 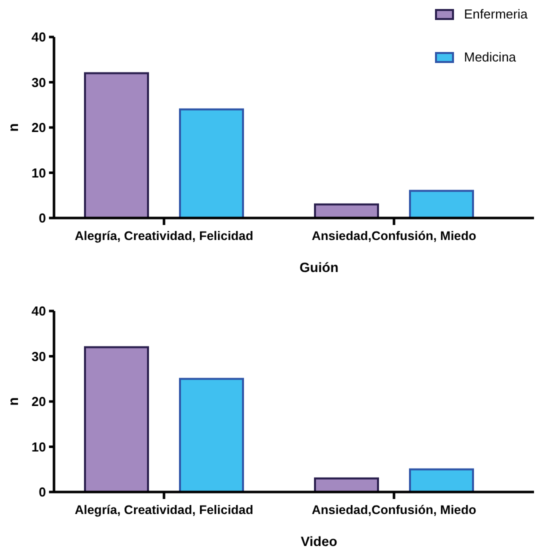 I want to click on x-axis-title: Guión, so click(x=319, y=267).